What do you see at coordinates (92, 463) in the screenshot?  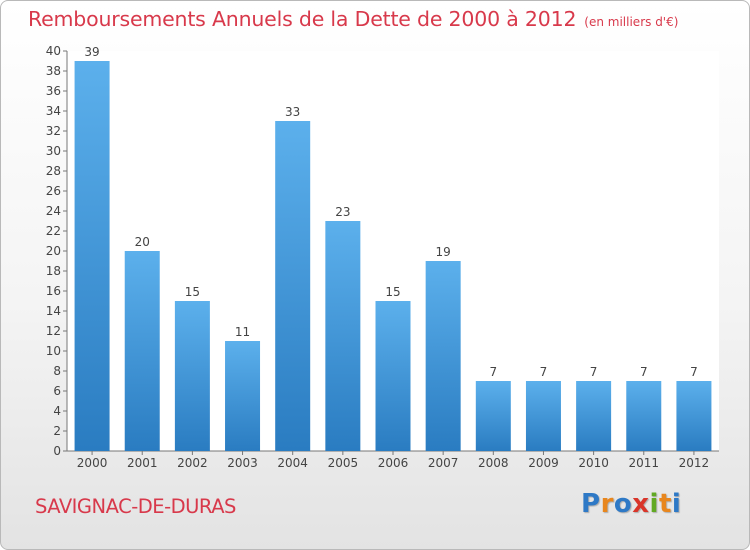 I see `x-tick-label: 2000` at bounding box center [92, 463].